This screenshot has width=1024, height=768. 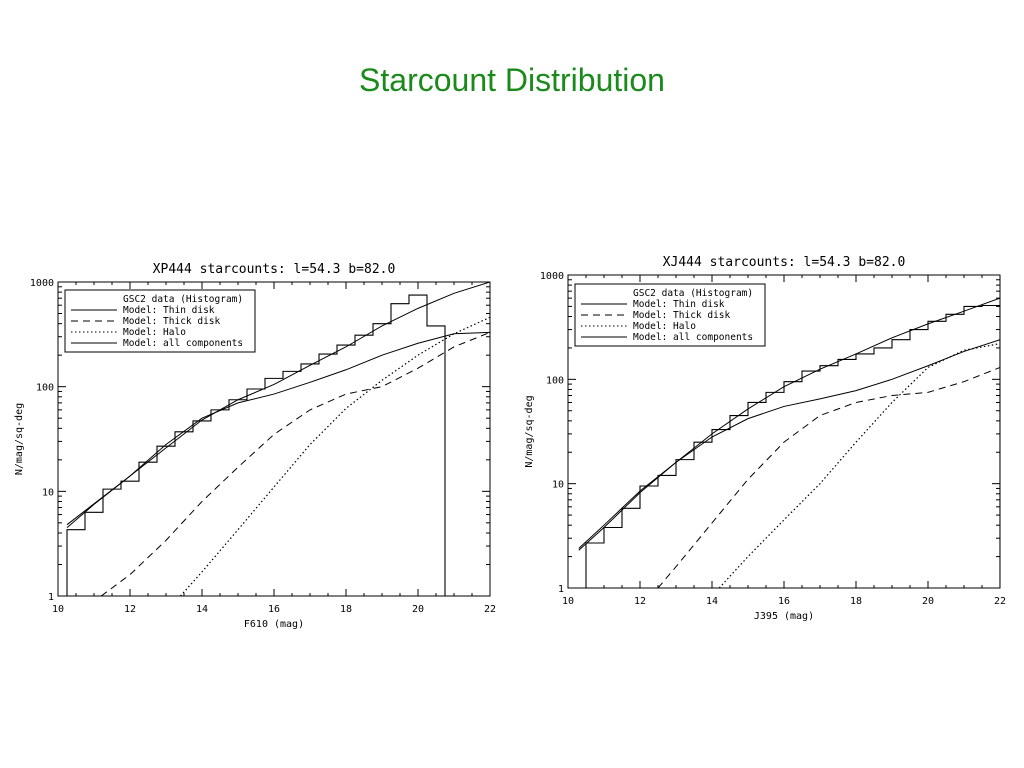 I want to click on x-axis-label: F610 (mag), so click(x=274, y=624).